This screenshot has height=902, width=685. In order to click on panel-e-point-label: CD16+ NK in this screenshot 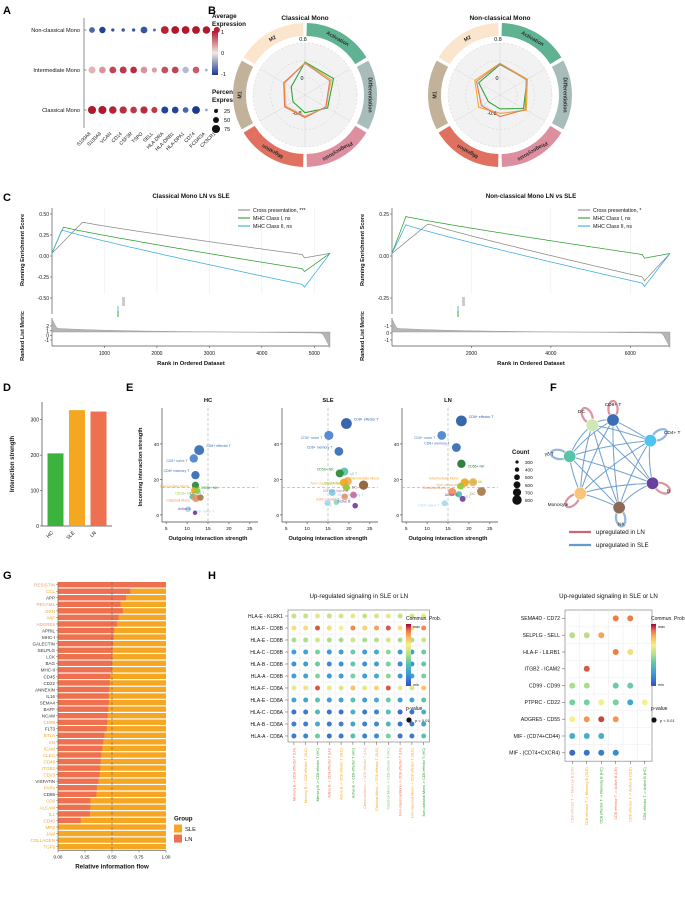, I will do `click(332, 484)`.